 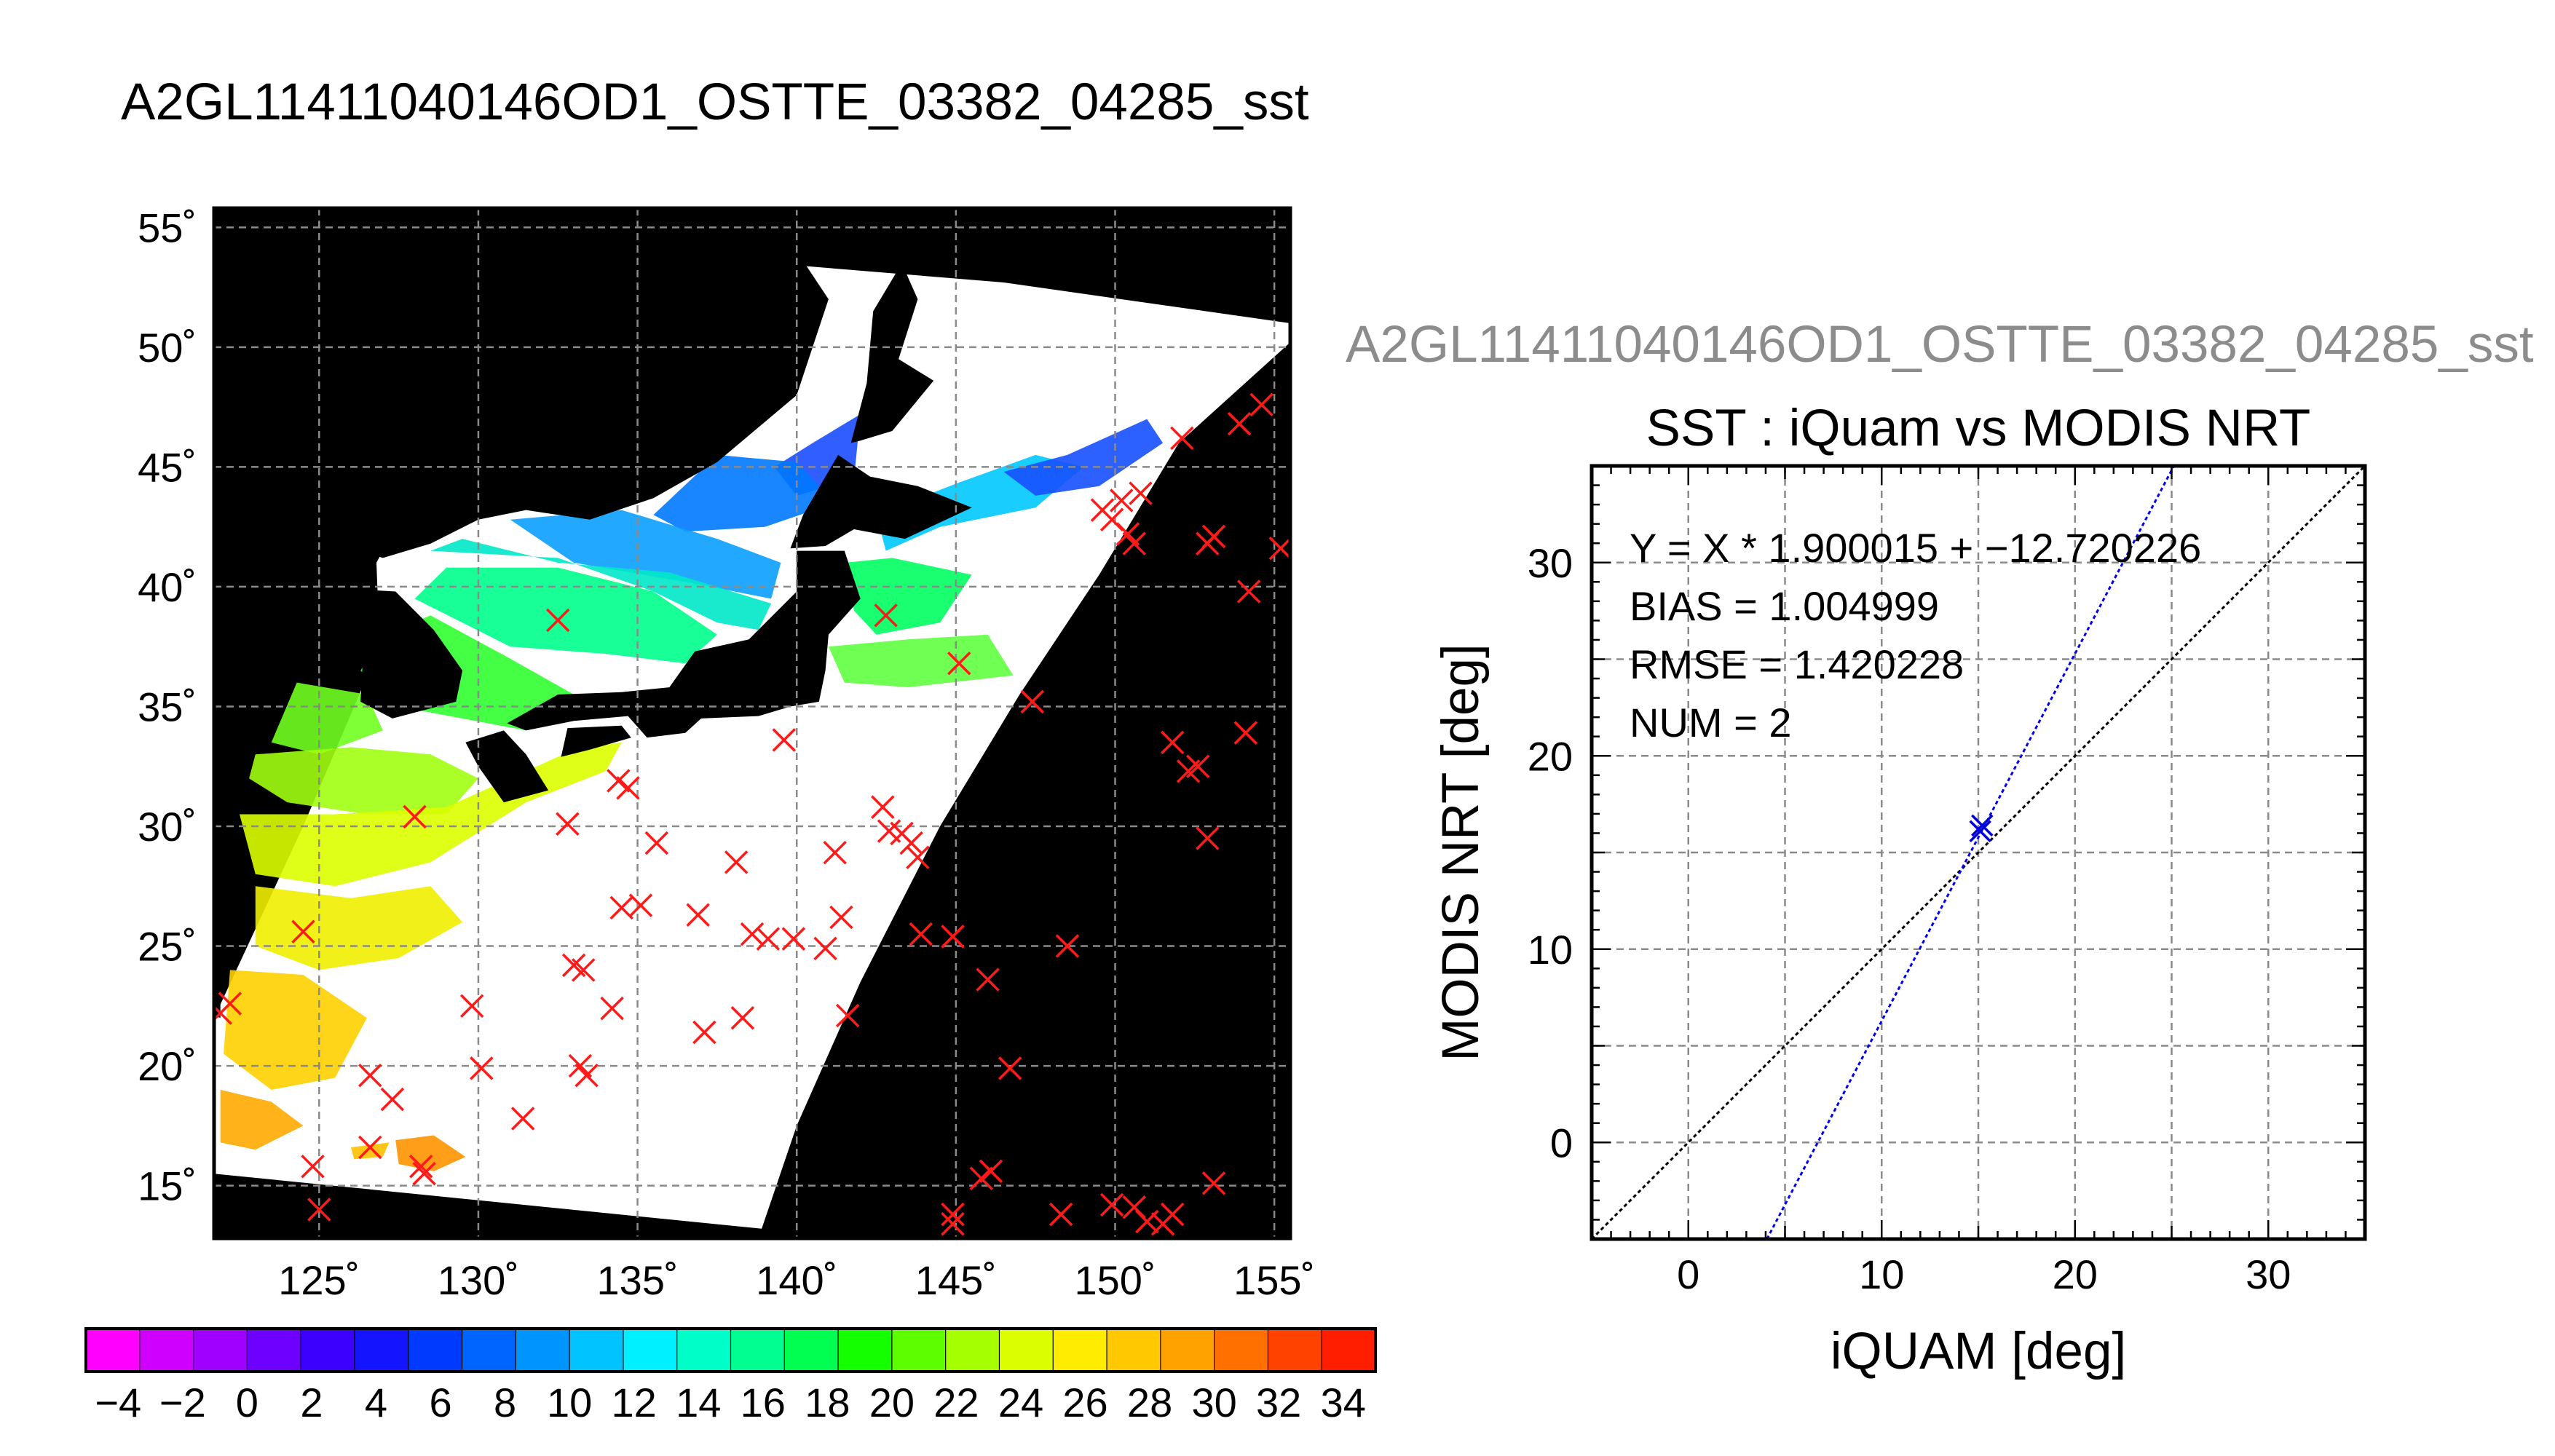 I want to click on colorbar-tick-label: 2, so click(x=311, y=1402).